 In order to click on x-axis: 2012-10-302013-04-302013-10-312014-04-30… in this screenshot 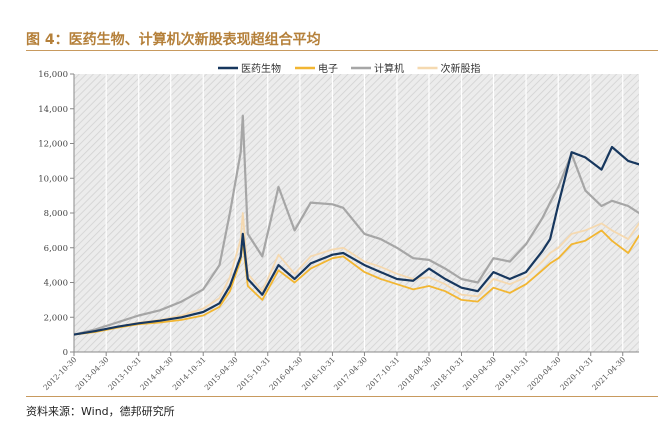, I will do `click(340, 371)`.